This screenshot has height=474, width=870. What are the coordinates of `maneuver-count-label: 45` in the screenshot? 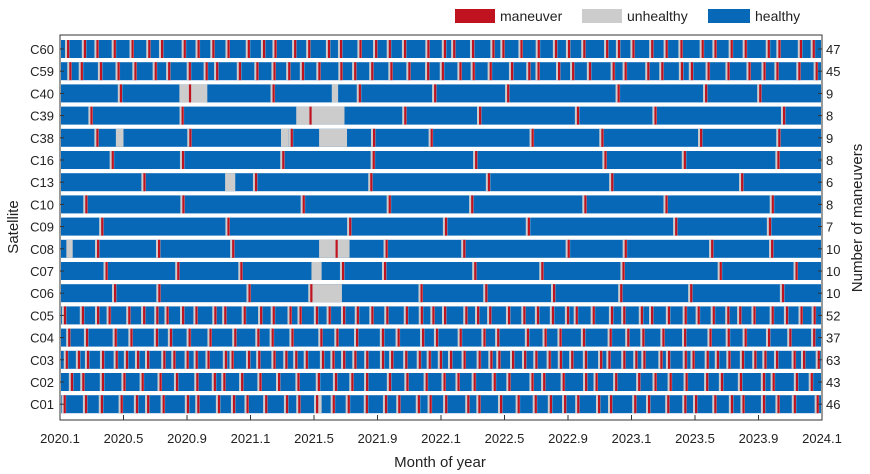 It's located at (833, 71).